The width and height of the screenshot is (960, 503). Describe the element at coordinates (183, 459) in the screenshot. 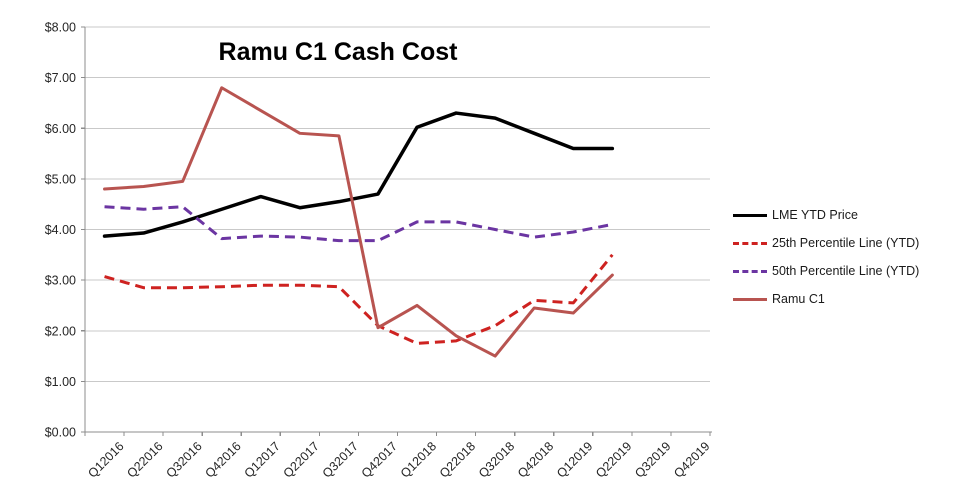

I see `x-tick-label: Q32016` at that location.